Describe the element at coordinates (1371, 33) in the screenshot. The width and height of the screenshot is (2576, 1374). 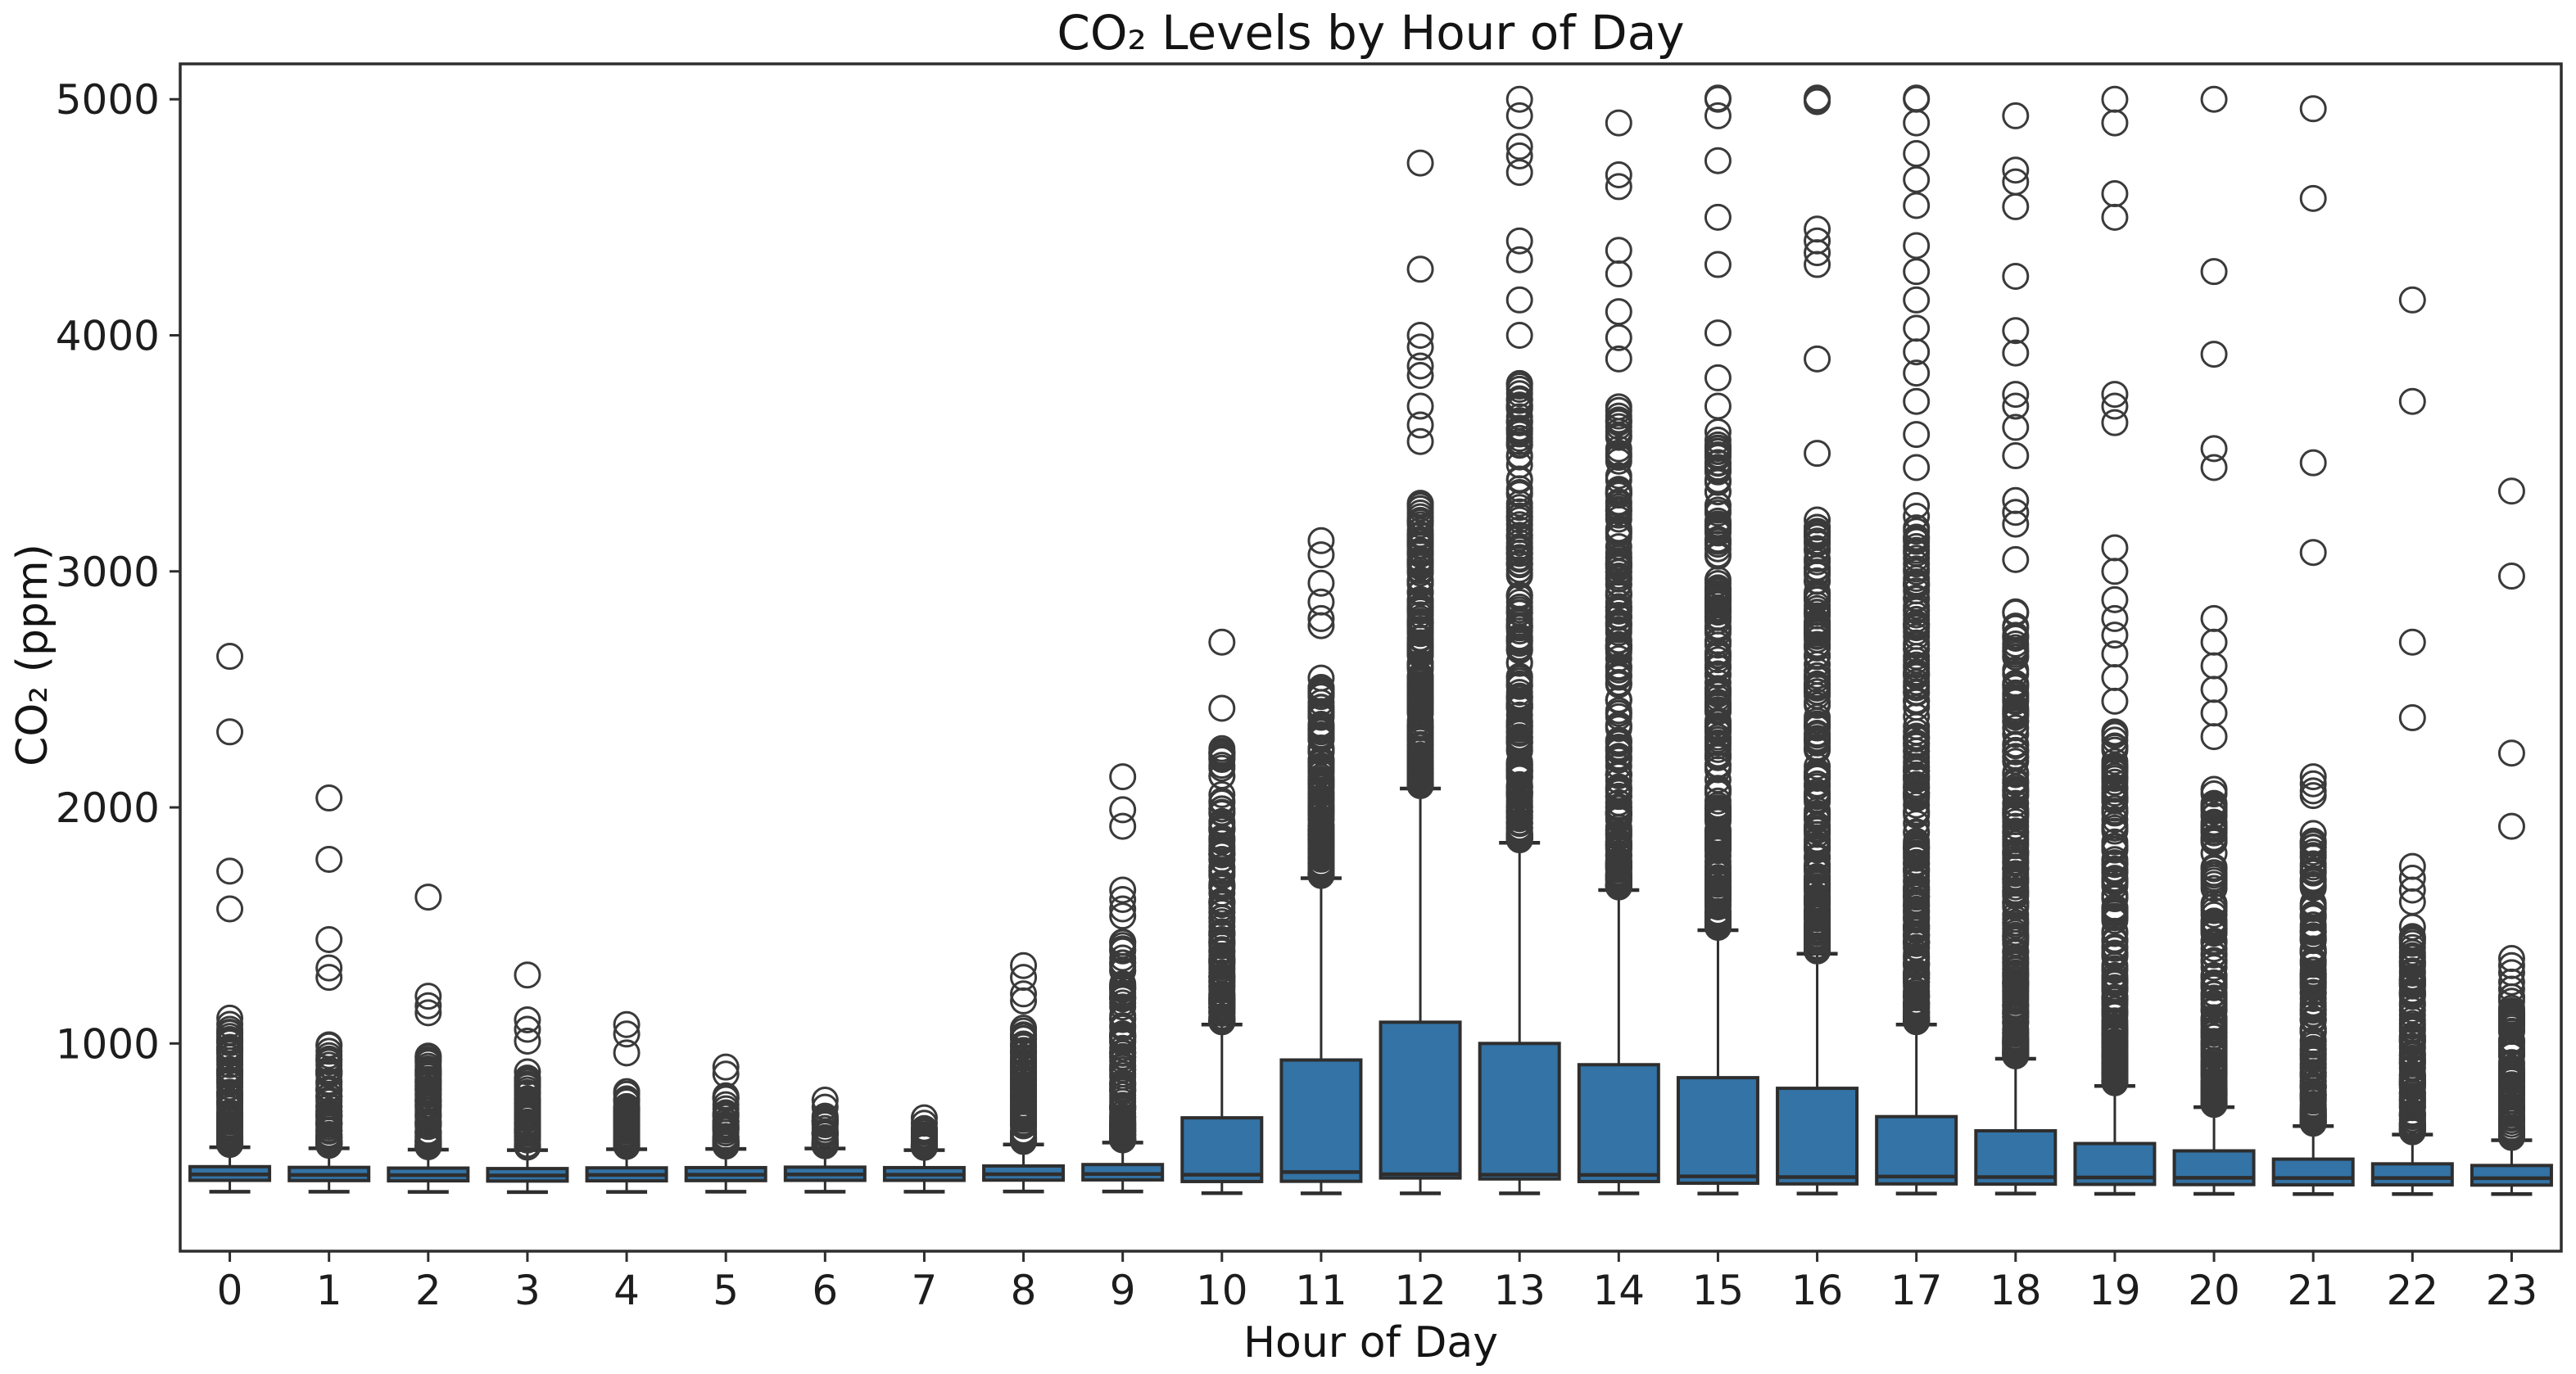
I see `chart-title: CO₂ Levels by Hour of Day` at that location.